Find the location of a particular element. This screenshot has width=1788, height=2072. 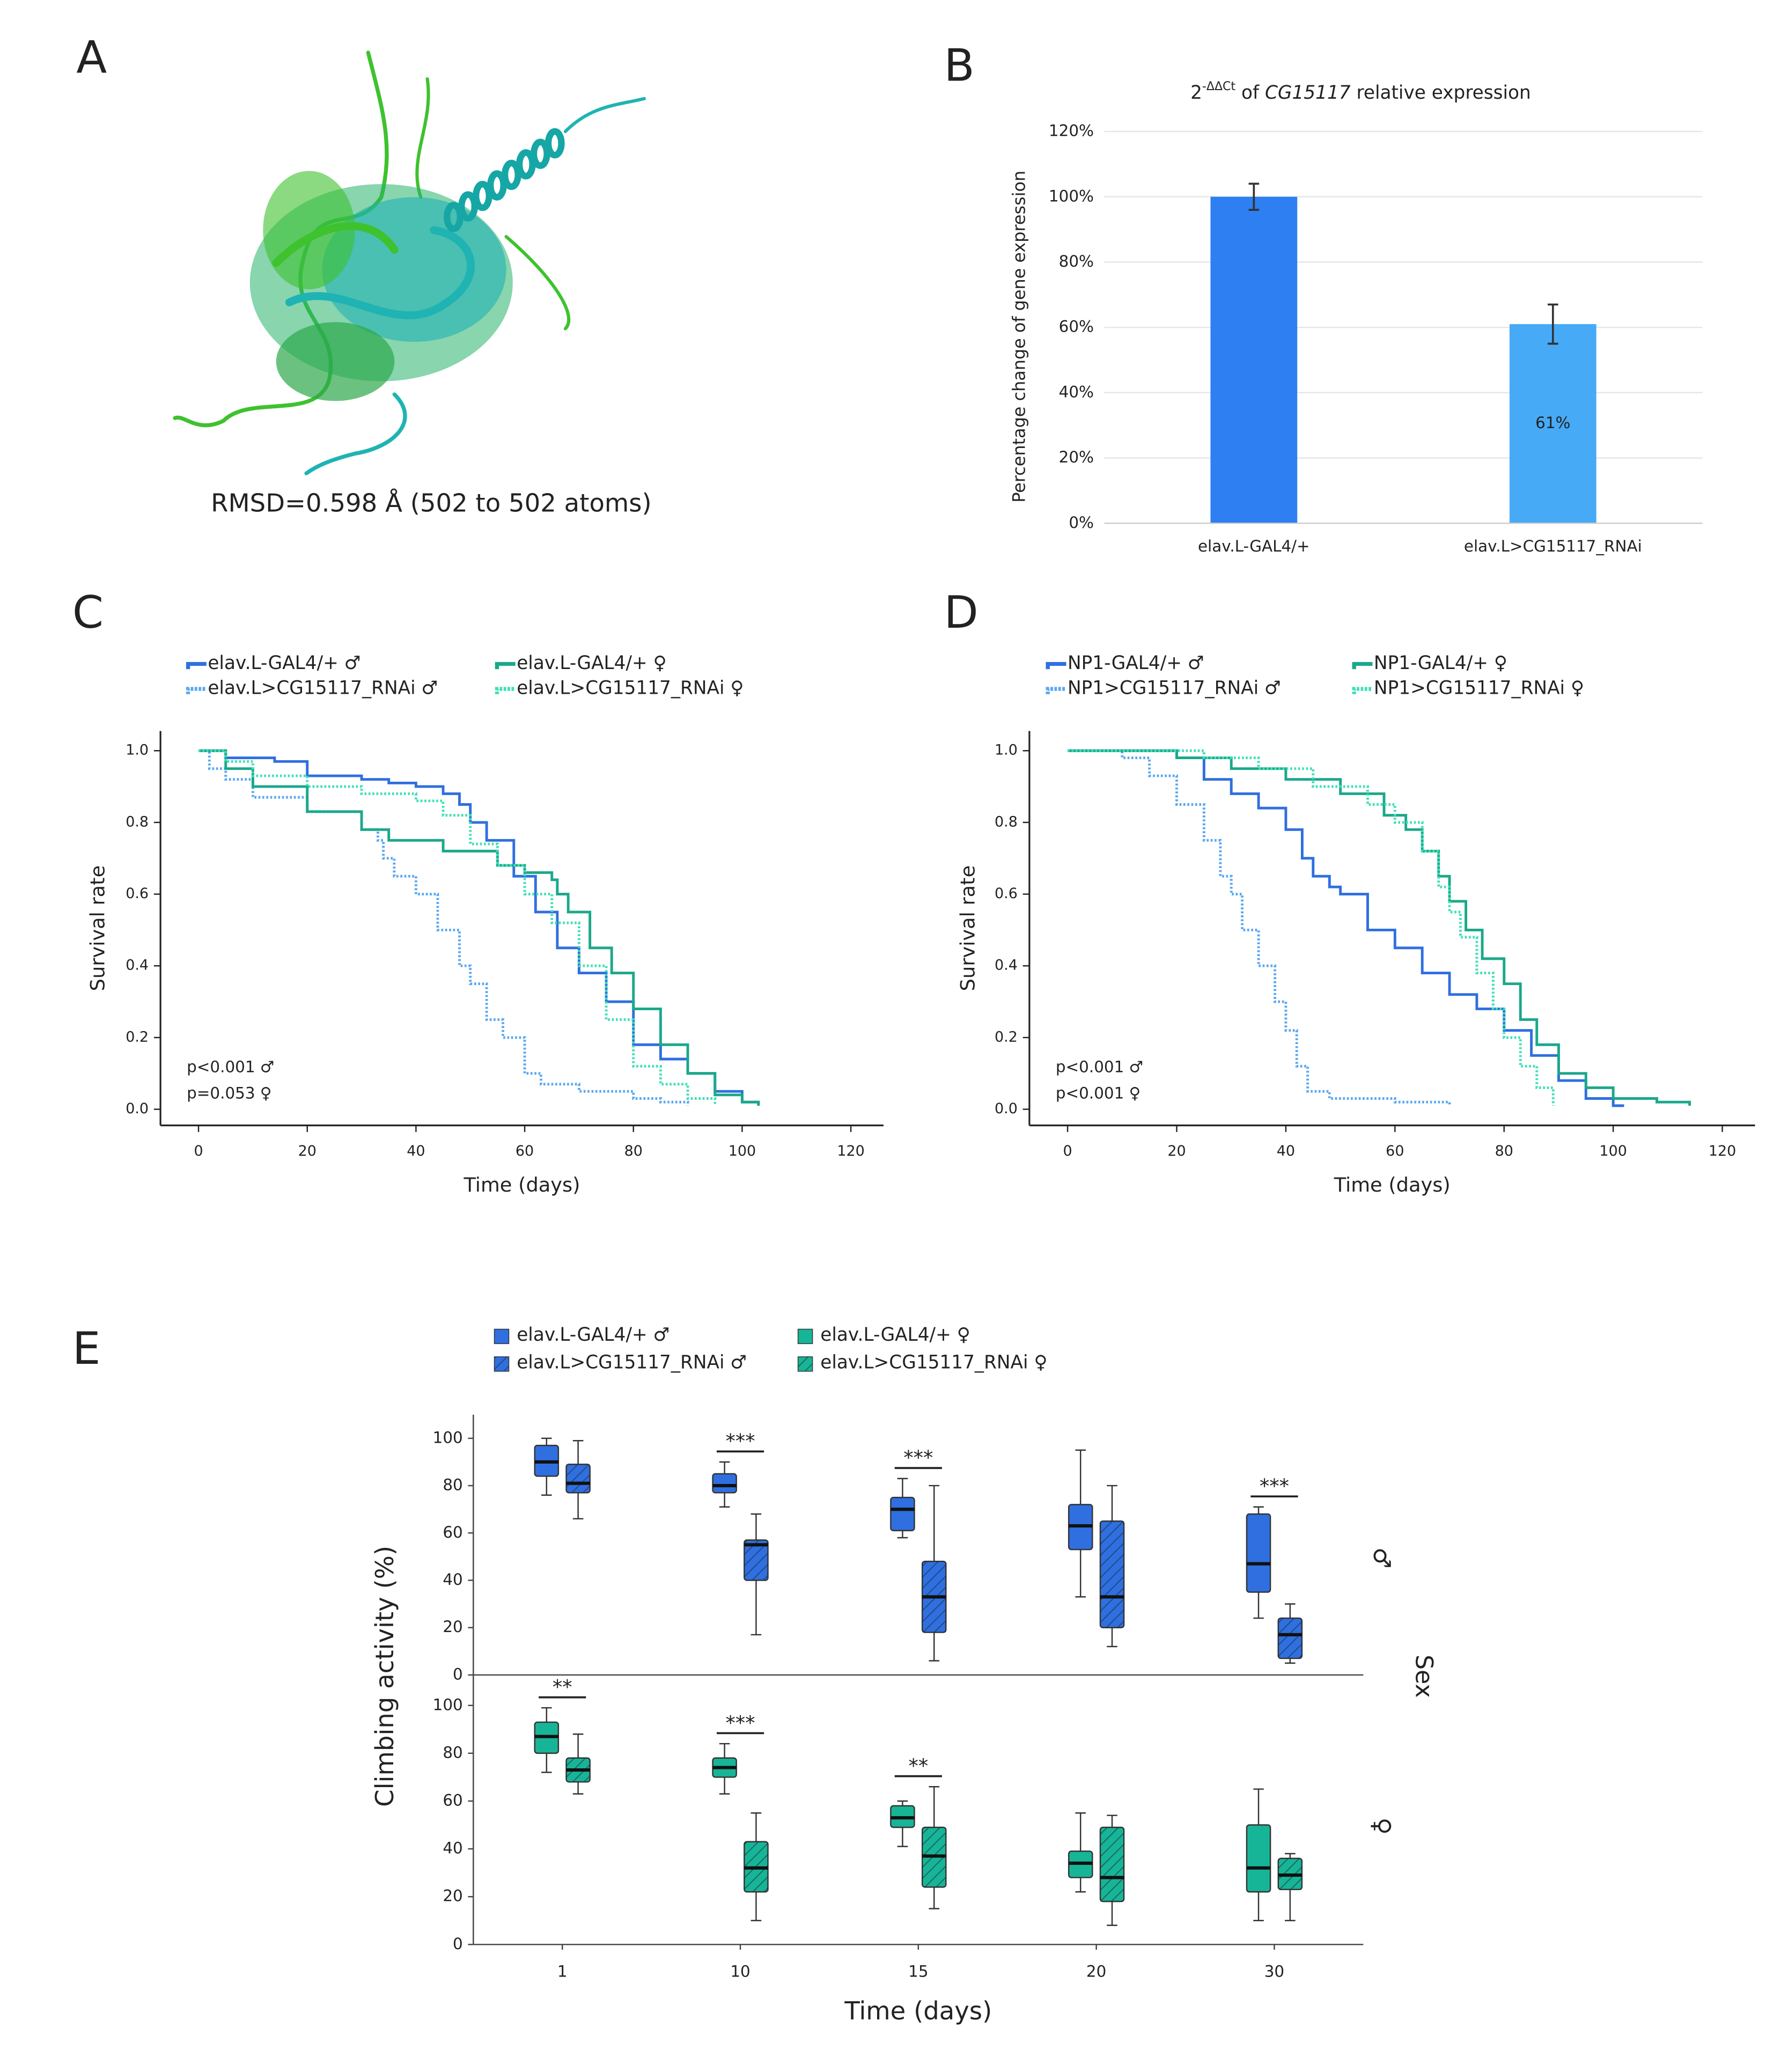

legend-label: elav.L-GAL4/+ ♂ is located at coordinates (284, 663).